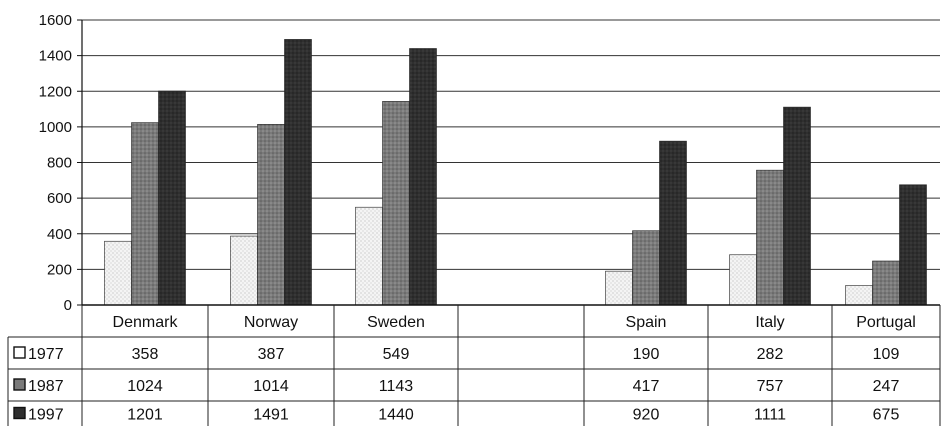  Describe the element at coordinates (55, 56) in the screenshot. I see `y-tick-label: 1400` at that location.